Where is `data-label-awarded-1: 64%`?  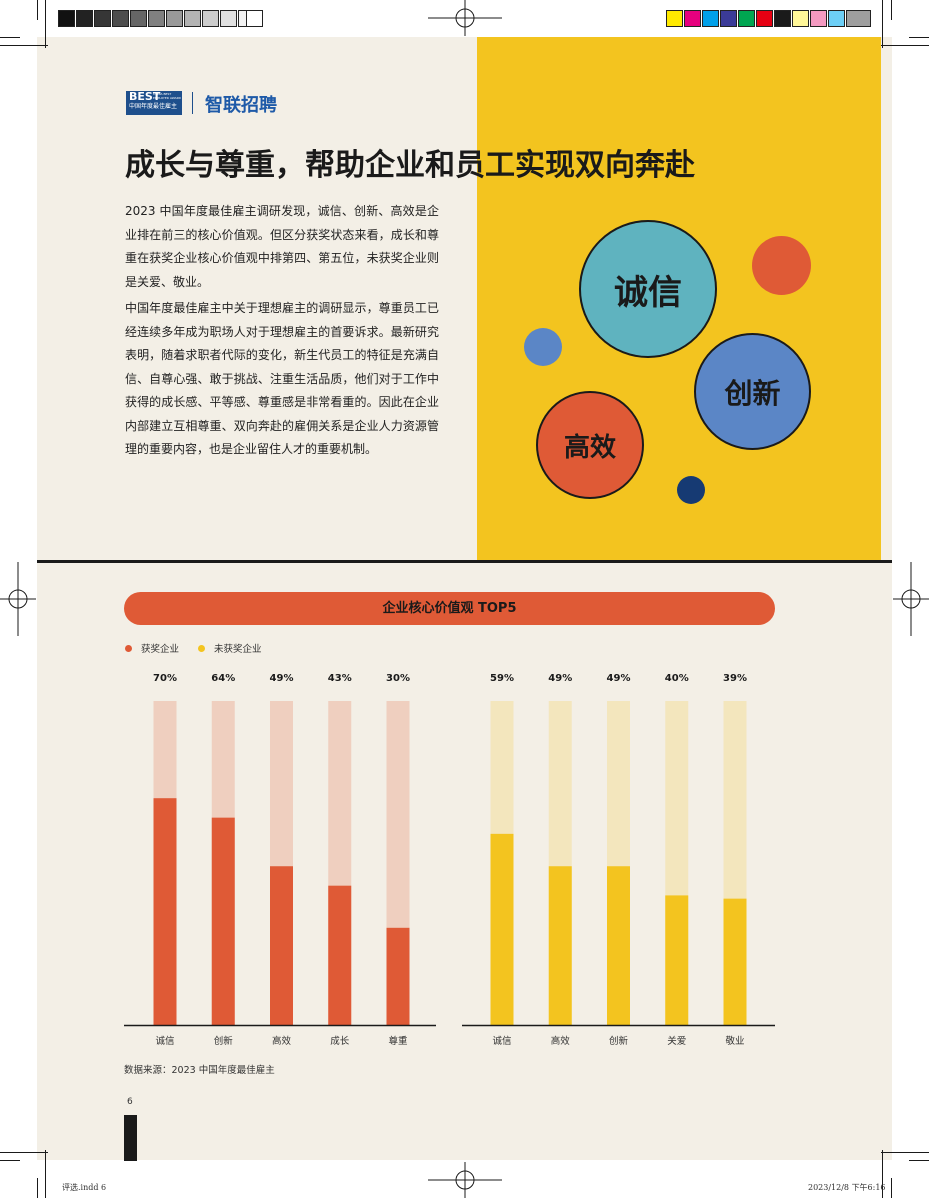
data-label-awarded-1: 64% is located at coordinates (223, 678).